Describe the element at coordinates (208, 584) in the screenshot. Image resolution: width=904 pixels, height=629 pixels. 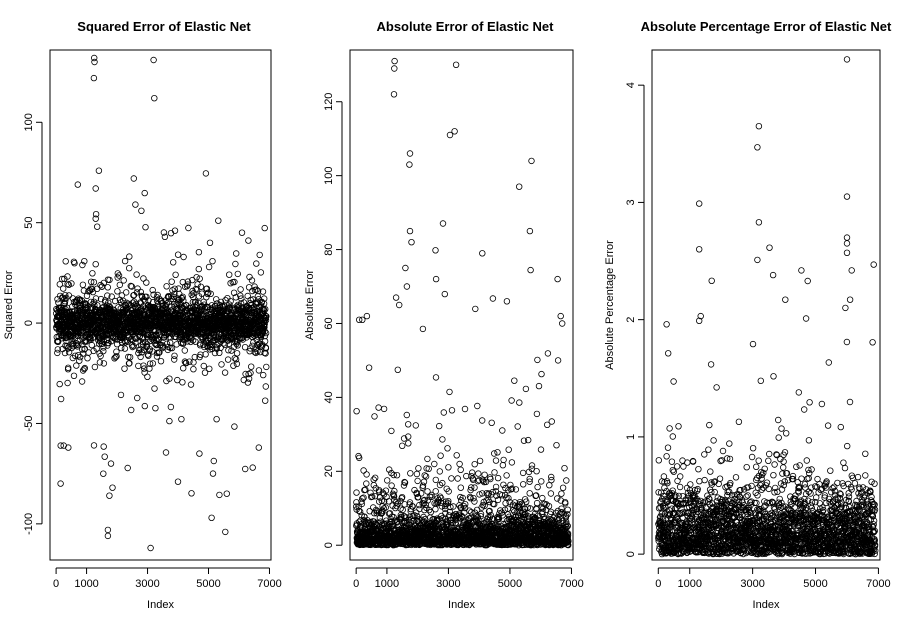
I see `x-tick-label: 5000` at that location.